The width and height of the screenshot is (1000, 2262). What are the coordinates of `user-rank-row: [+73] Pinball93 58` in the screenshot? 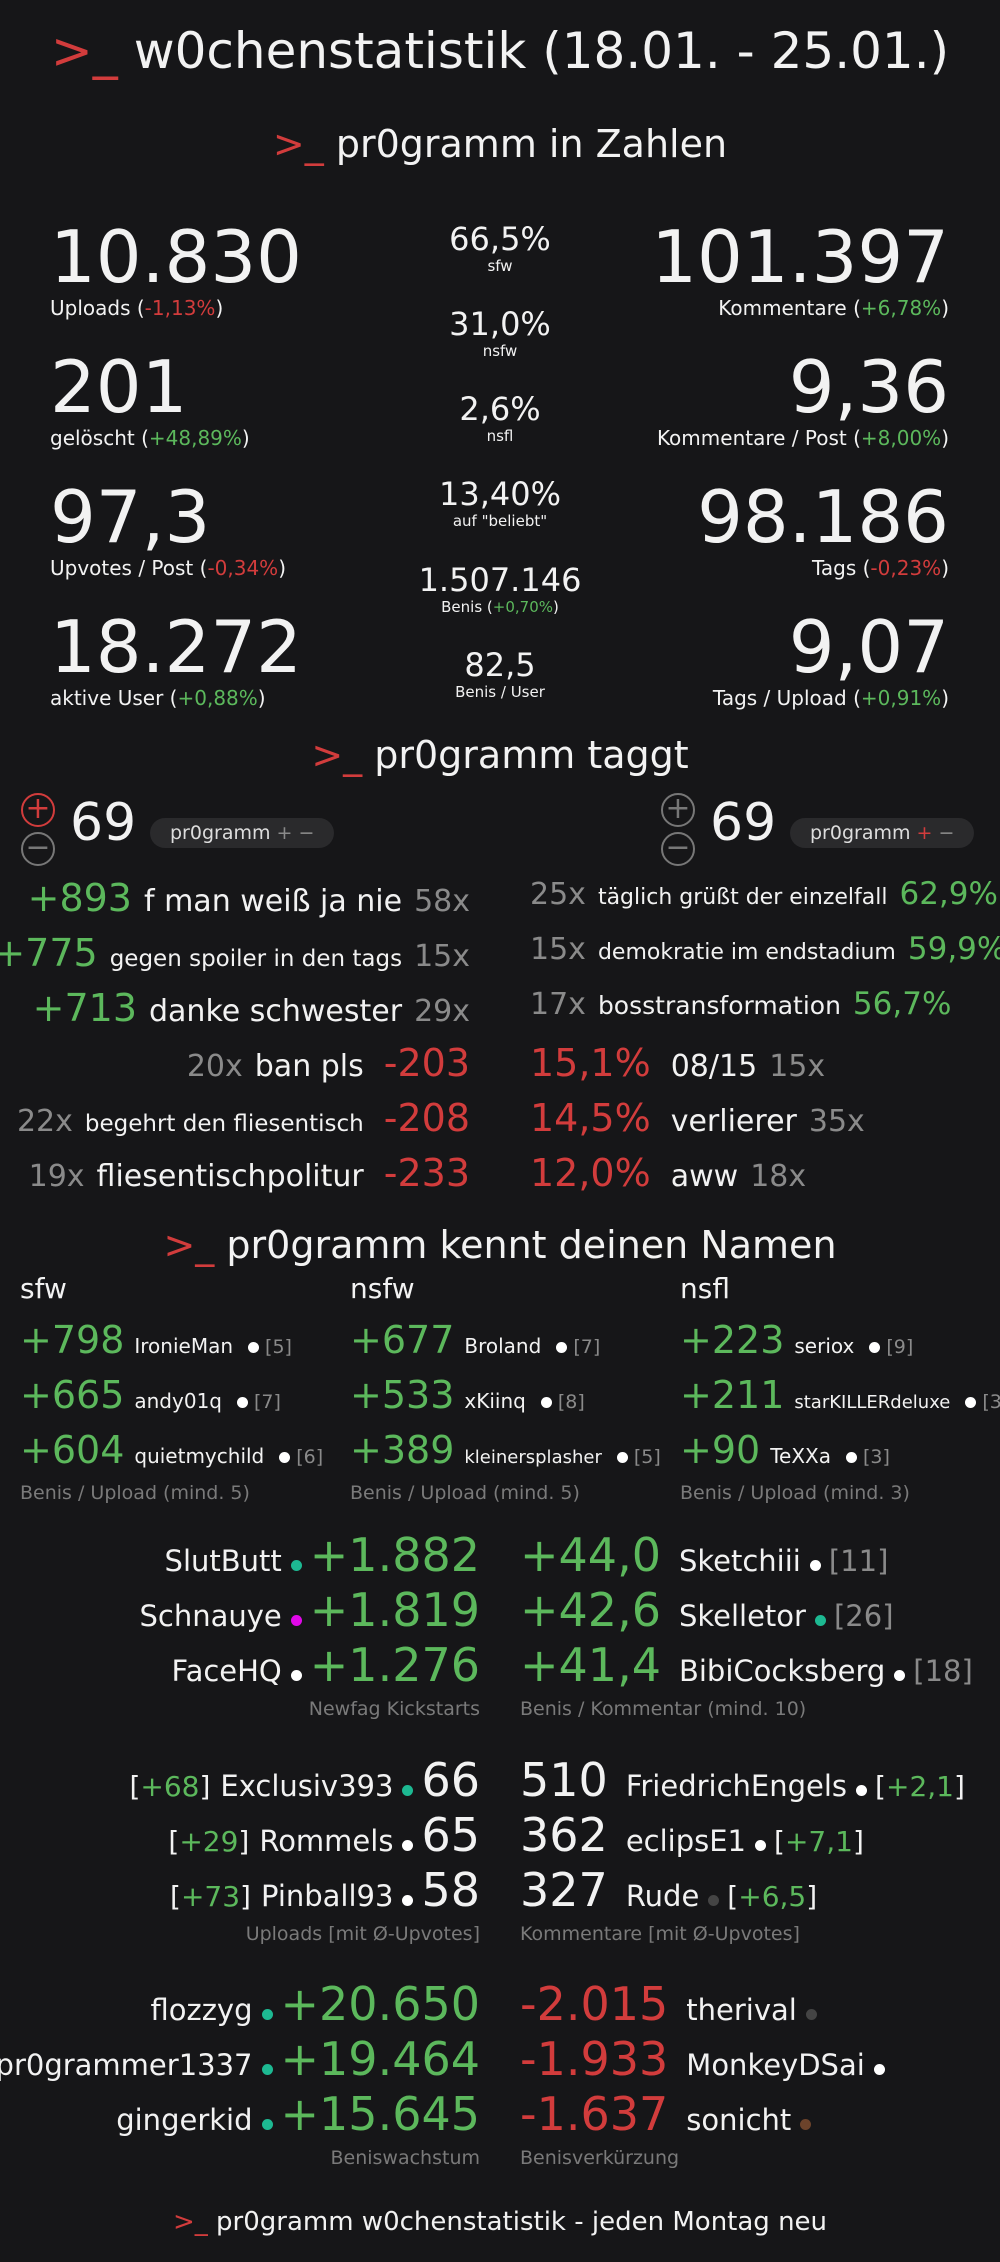 It's located at (325, 1890).